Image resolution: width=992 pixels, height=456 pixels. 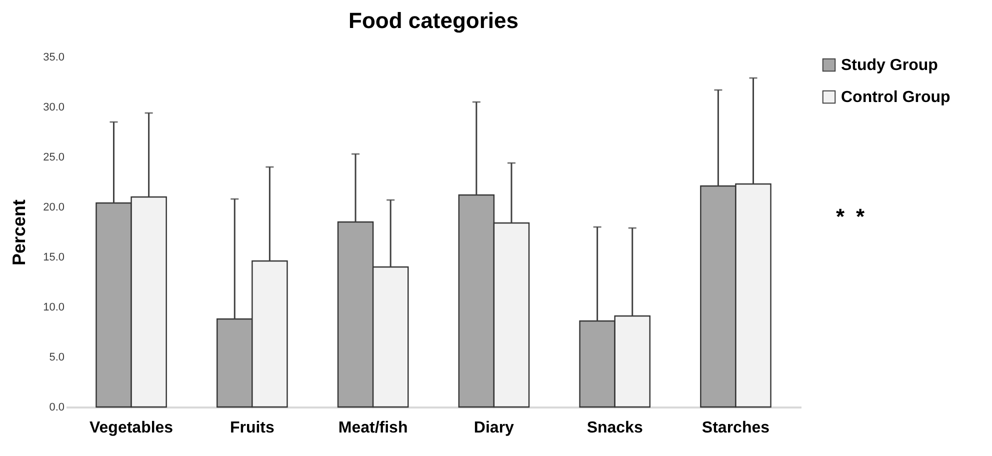 What do you see at coordinates (433, 20) in the screenshot?
I see `chart-title: Food categories` at bounding box center [433, 20].